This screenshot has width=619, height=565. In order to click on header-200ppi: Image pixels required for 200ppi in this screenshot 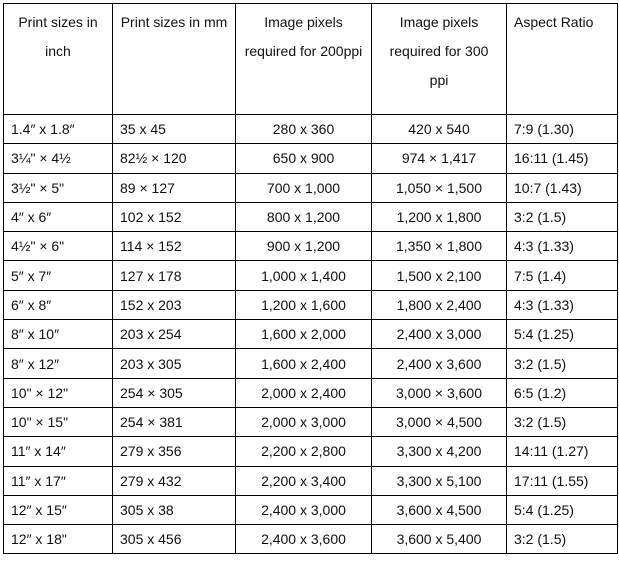, I will do `click(303, 59)`.